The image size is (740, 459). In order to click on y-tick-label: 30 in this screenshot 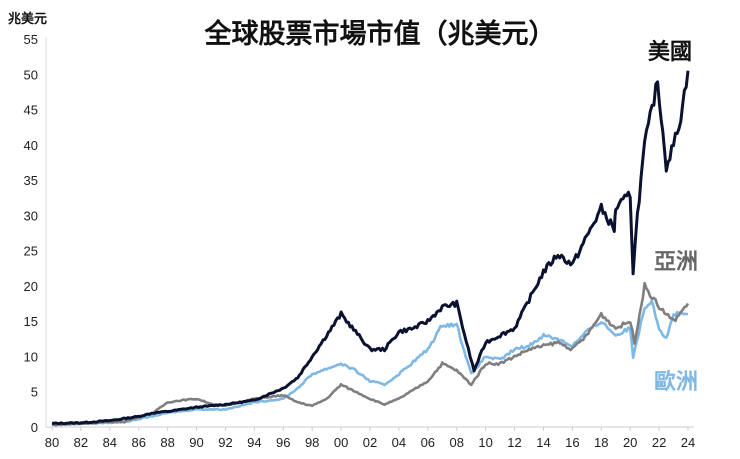, I will do `click(31, 215)`.